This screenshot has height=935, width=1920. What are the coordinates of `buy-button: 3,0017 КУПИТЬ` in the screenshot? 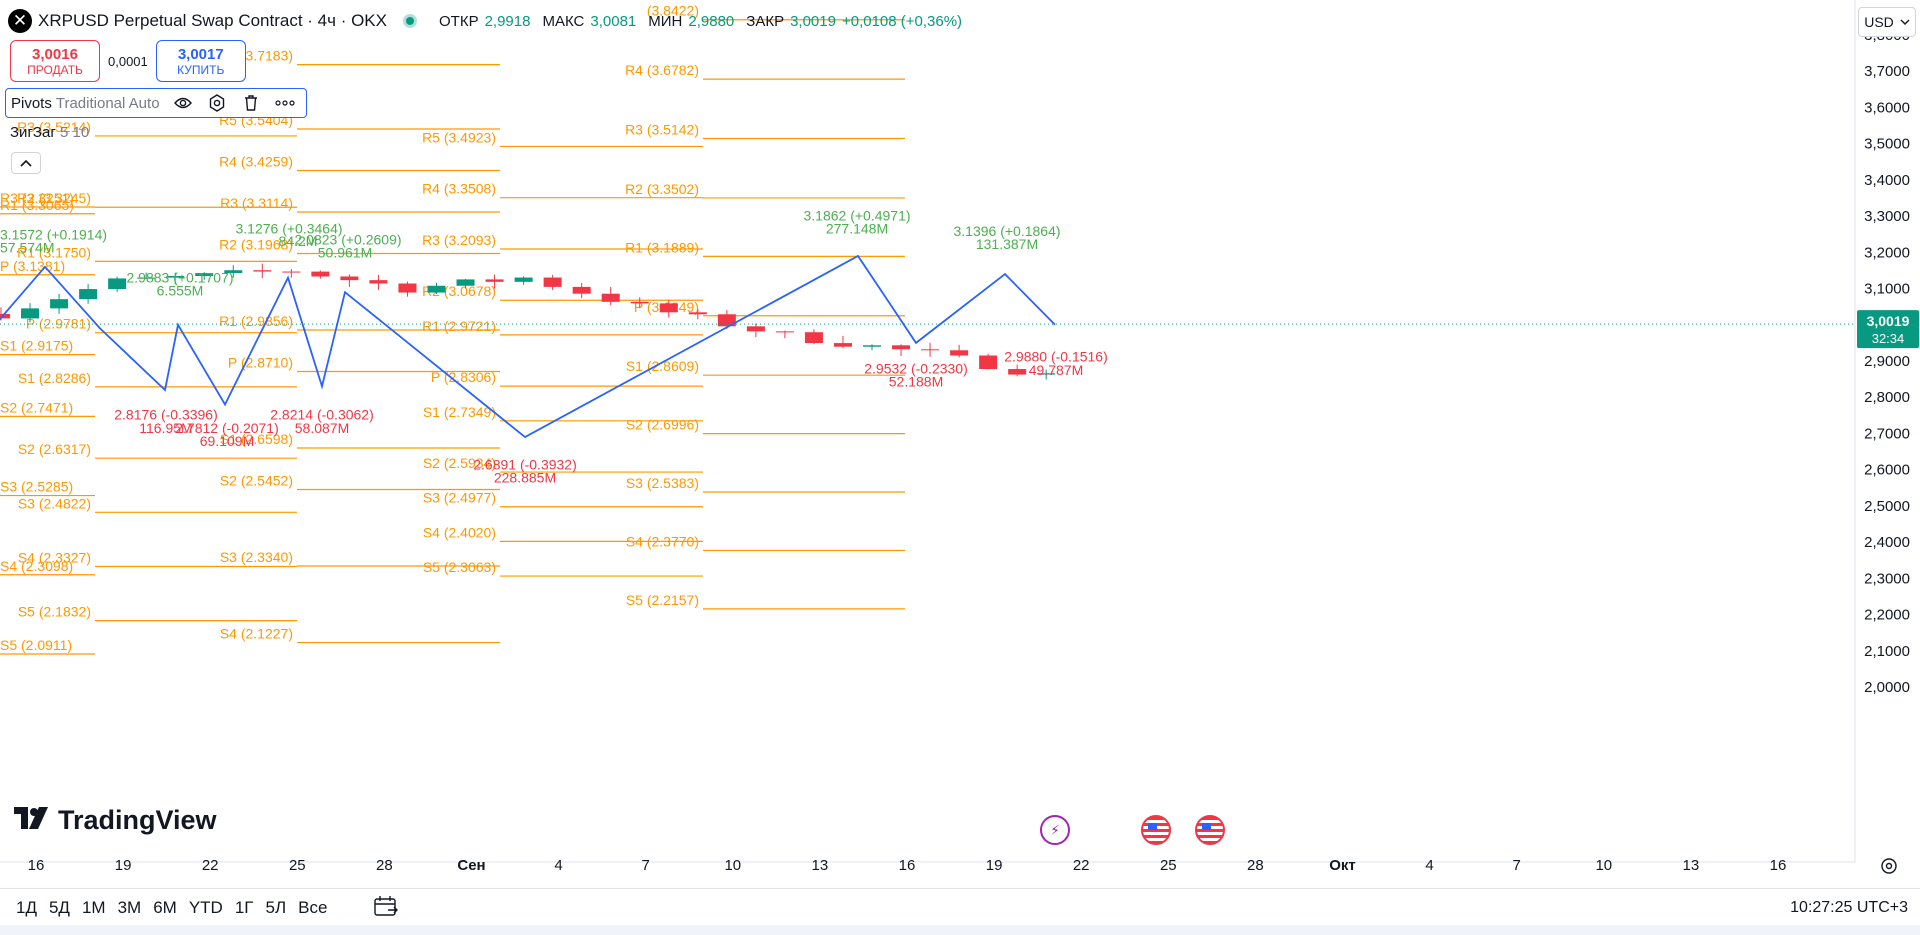 It's located at (200, 61).